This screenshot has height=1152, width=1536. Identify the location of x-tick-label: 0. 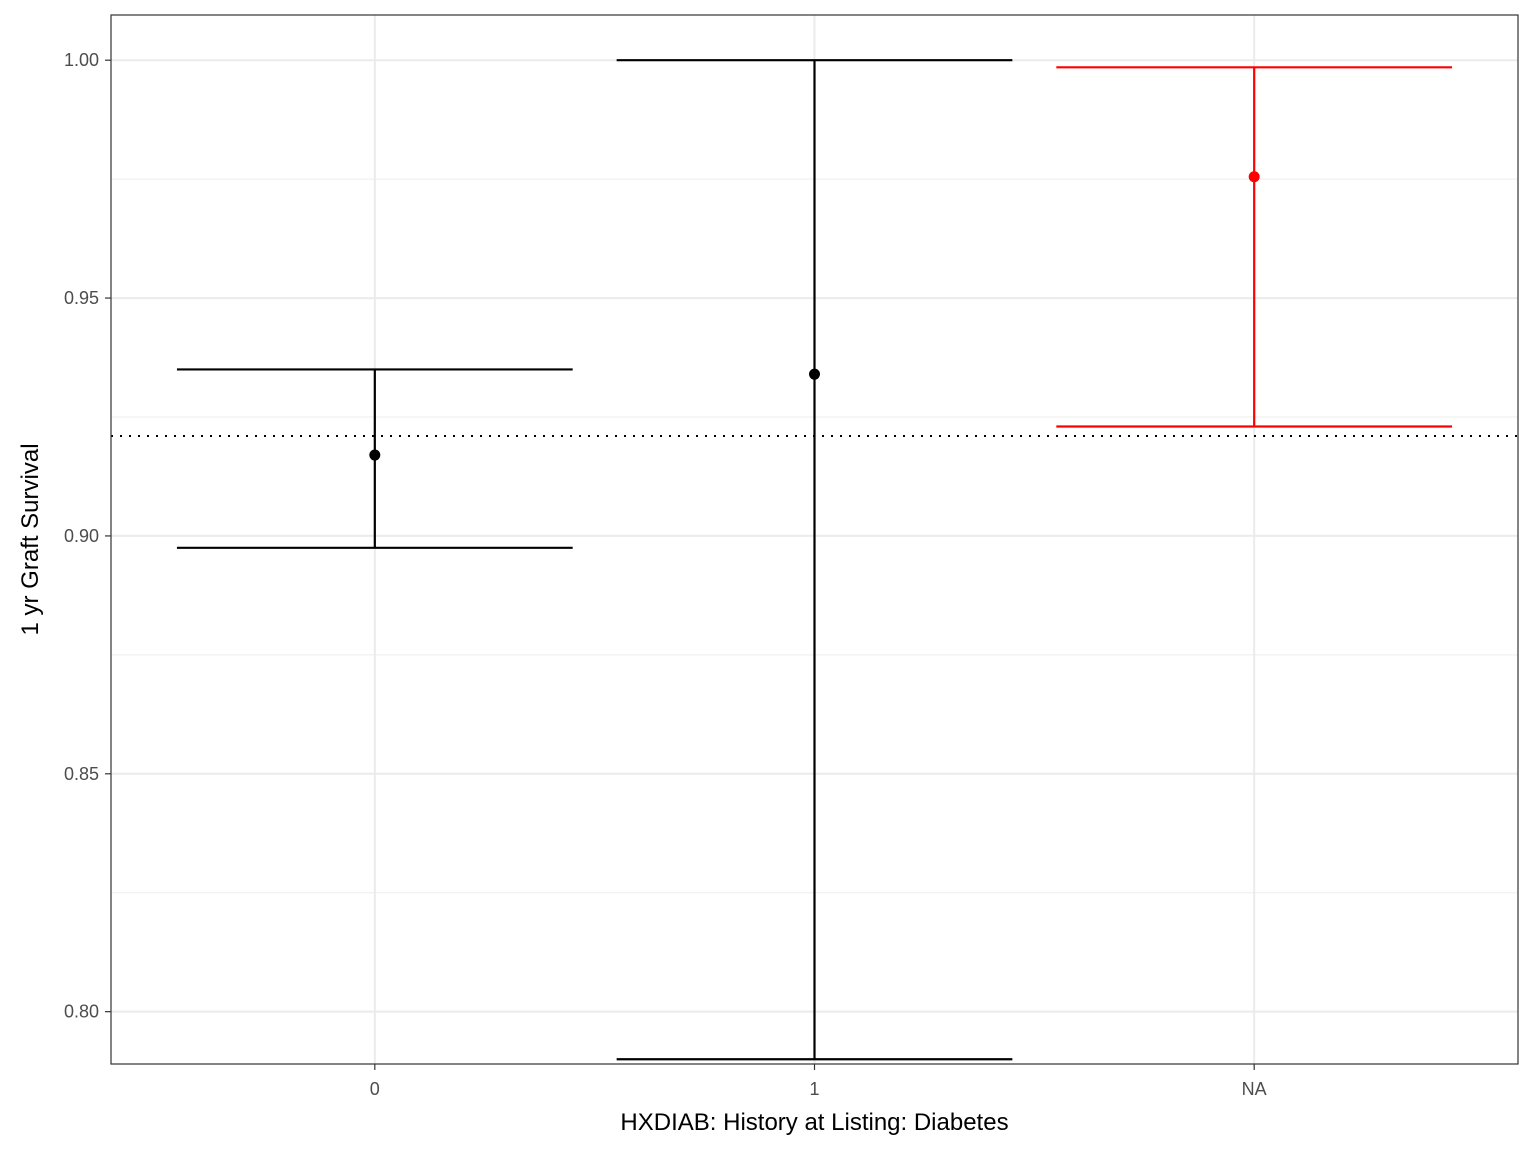
(375, 1089).